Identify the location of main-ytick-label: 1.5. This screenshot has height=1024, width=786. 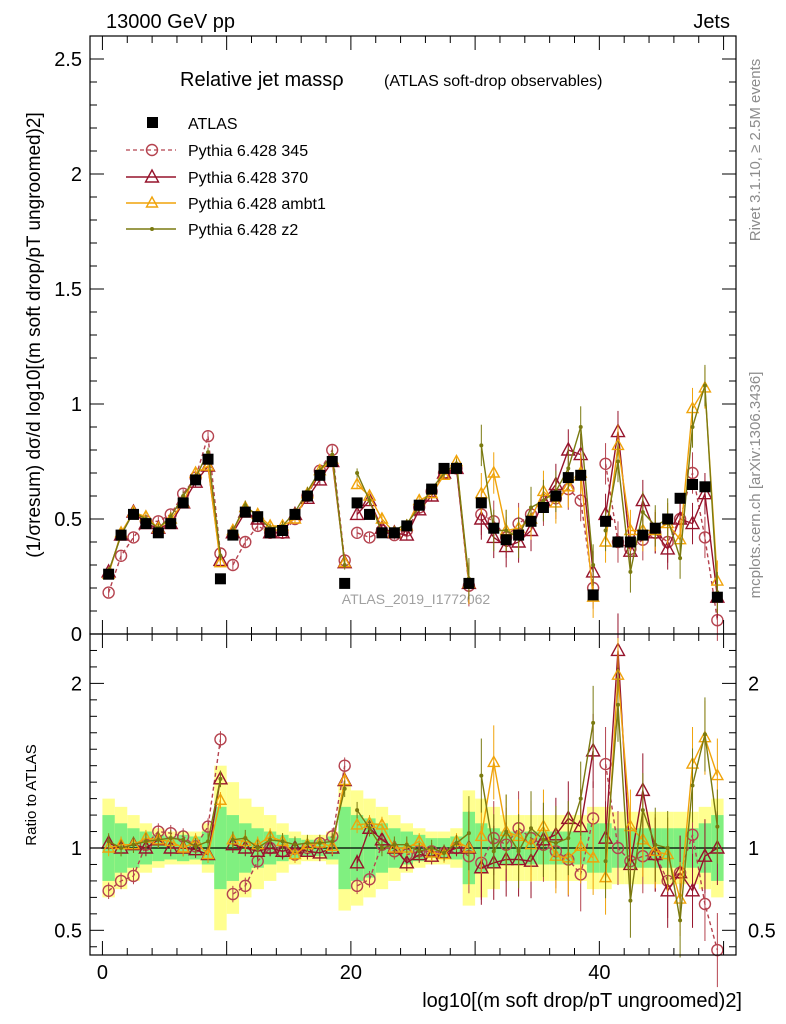
(68, 290).